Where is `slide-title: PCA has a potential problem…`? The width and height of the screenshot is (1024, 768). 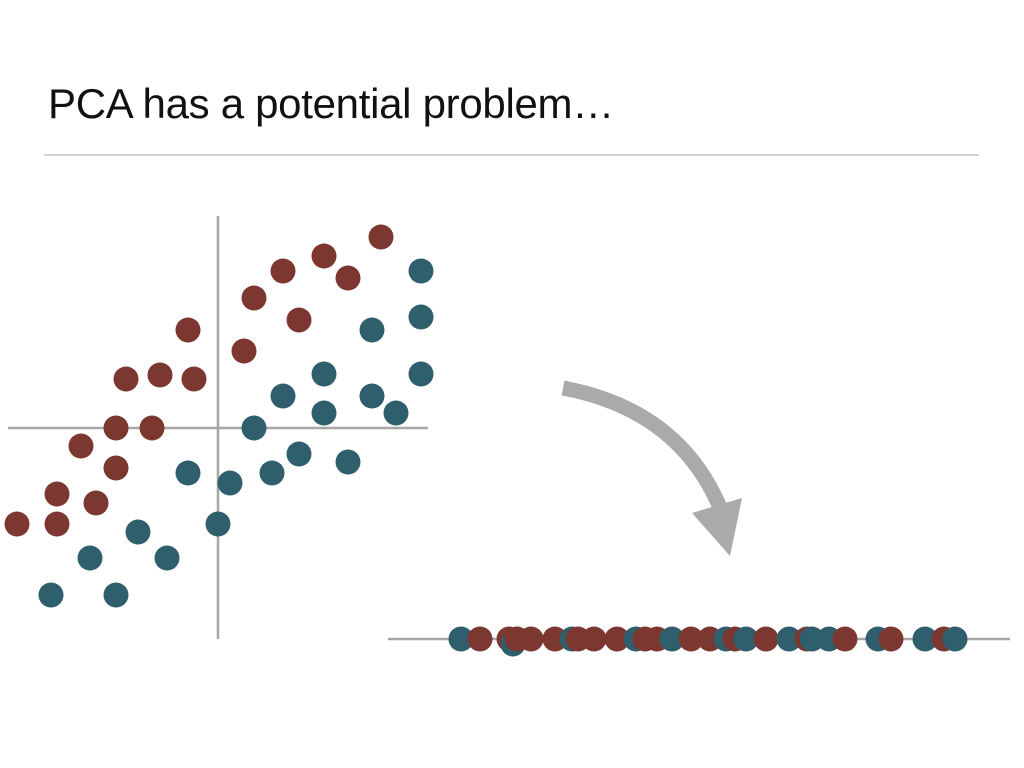
slide-title: PCA has a potential problem… is located at coordinates (331, 103).